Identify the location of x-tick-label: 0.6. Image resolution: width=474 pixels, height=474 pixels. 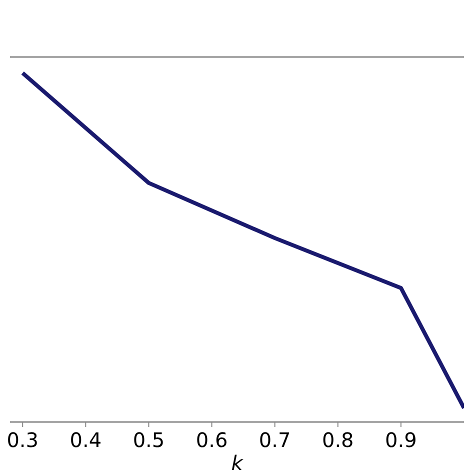
(212, 440).